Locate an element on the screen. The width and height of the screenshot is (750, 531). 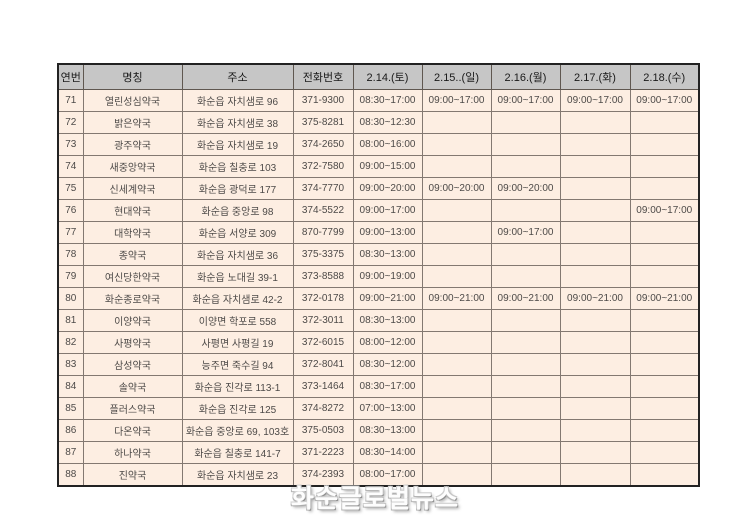
cell-hours-sat: 08:30~12:00 is located at coordinates (387, 364).